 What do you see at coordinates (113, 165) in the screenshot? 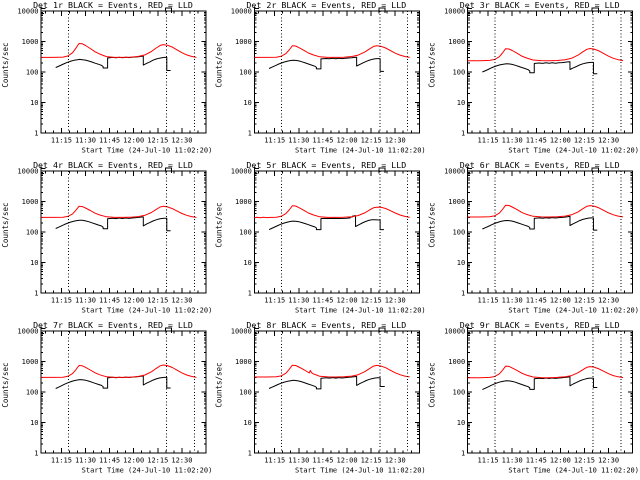
I see `plot-title: Det 4r BLACK = Events, RED = LLD` at bounding box center [113, 165].